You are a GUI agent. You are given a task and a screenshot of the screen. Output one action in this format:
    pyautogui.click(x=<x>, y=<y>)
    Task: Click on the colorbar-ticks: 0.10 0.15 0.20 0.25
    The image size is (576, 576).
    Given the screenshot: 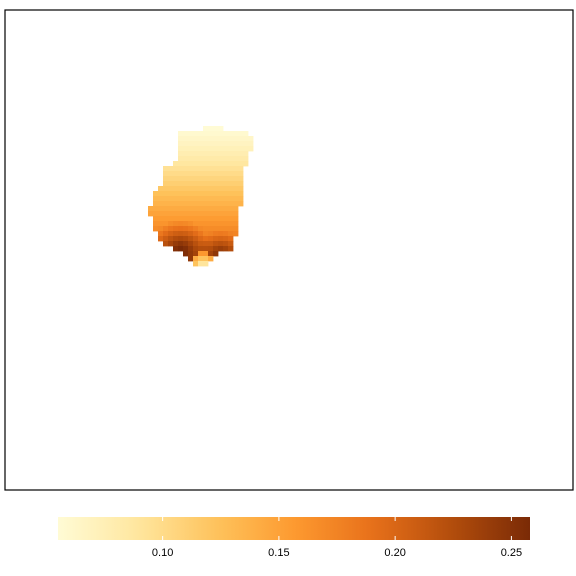 What is the action you would take?
    pyautogui.click(x=337, y=538)
    